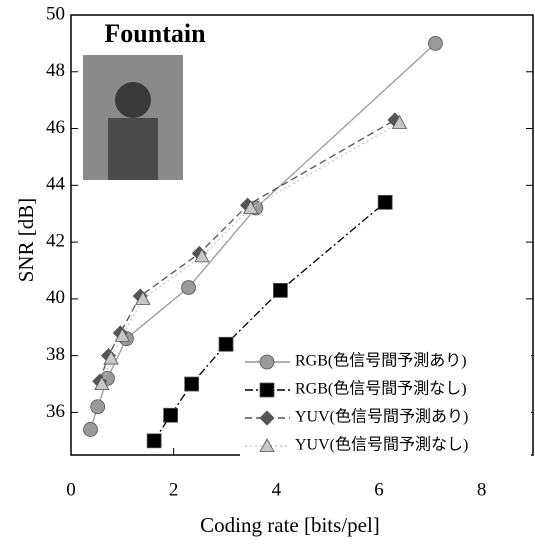 The image size is (535, 544). What do you see at coordinates (277, 489) in the screenshot?
I see `x-tick-label: 4` at bounding box center [277, 489].